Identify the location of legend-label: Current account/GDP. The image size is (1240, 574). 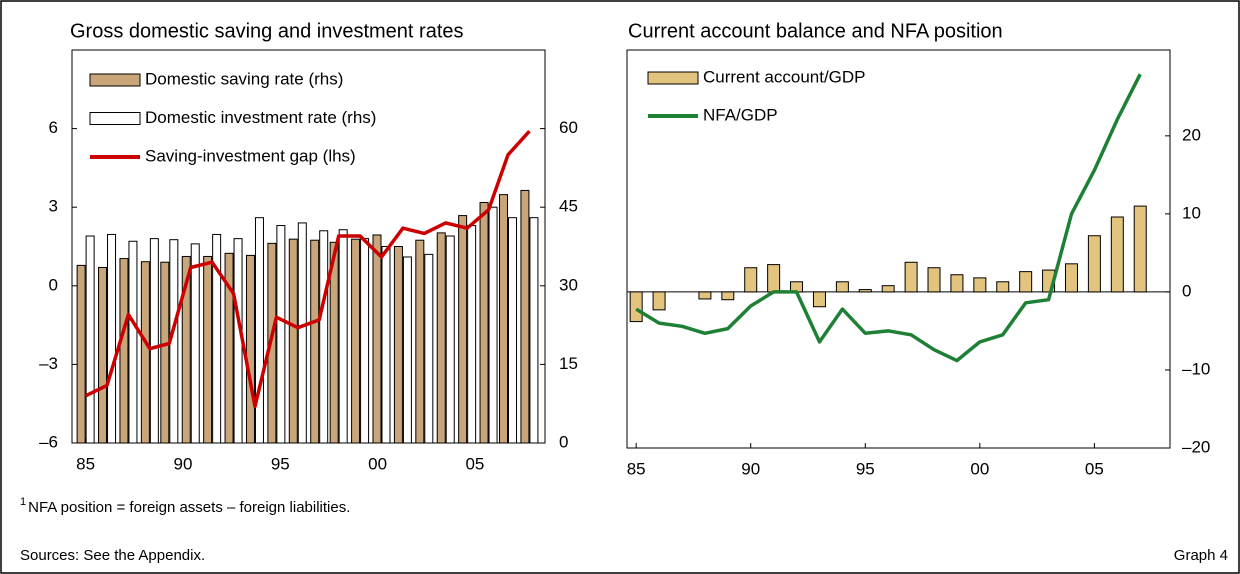
(784, 76).